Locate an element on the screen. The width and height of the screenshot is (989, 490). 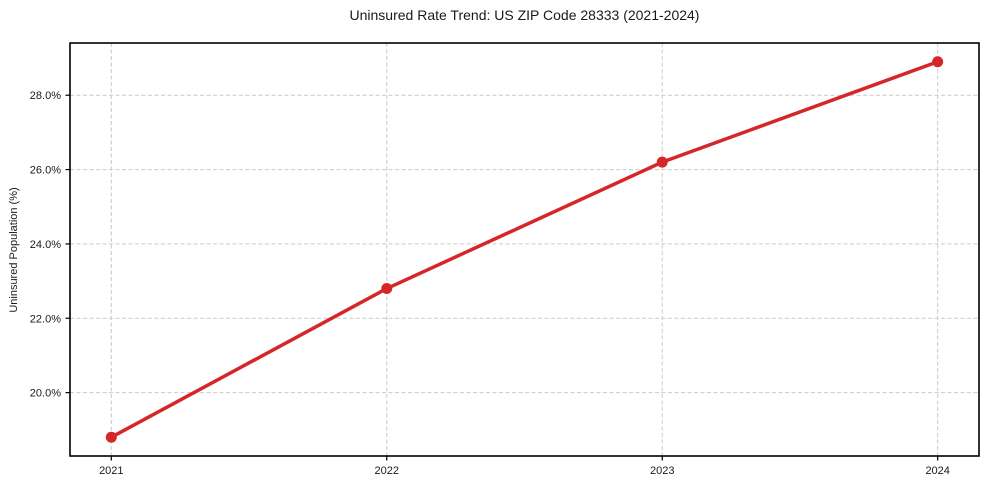
y-tick-label: 20.0% is located at coordinates (45, 394).